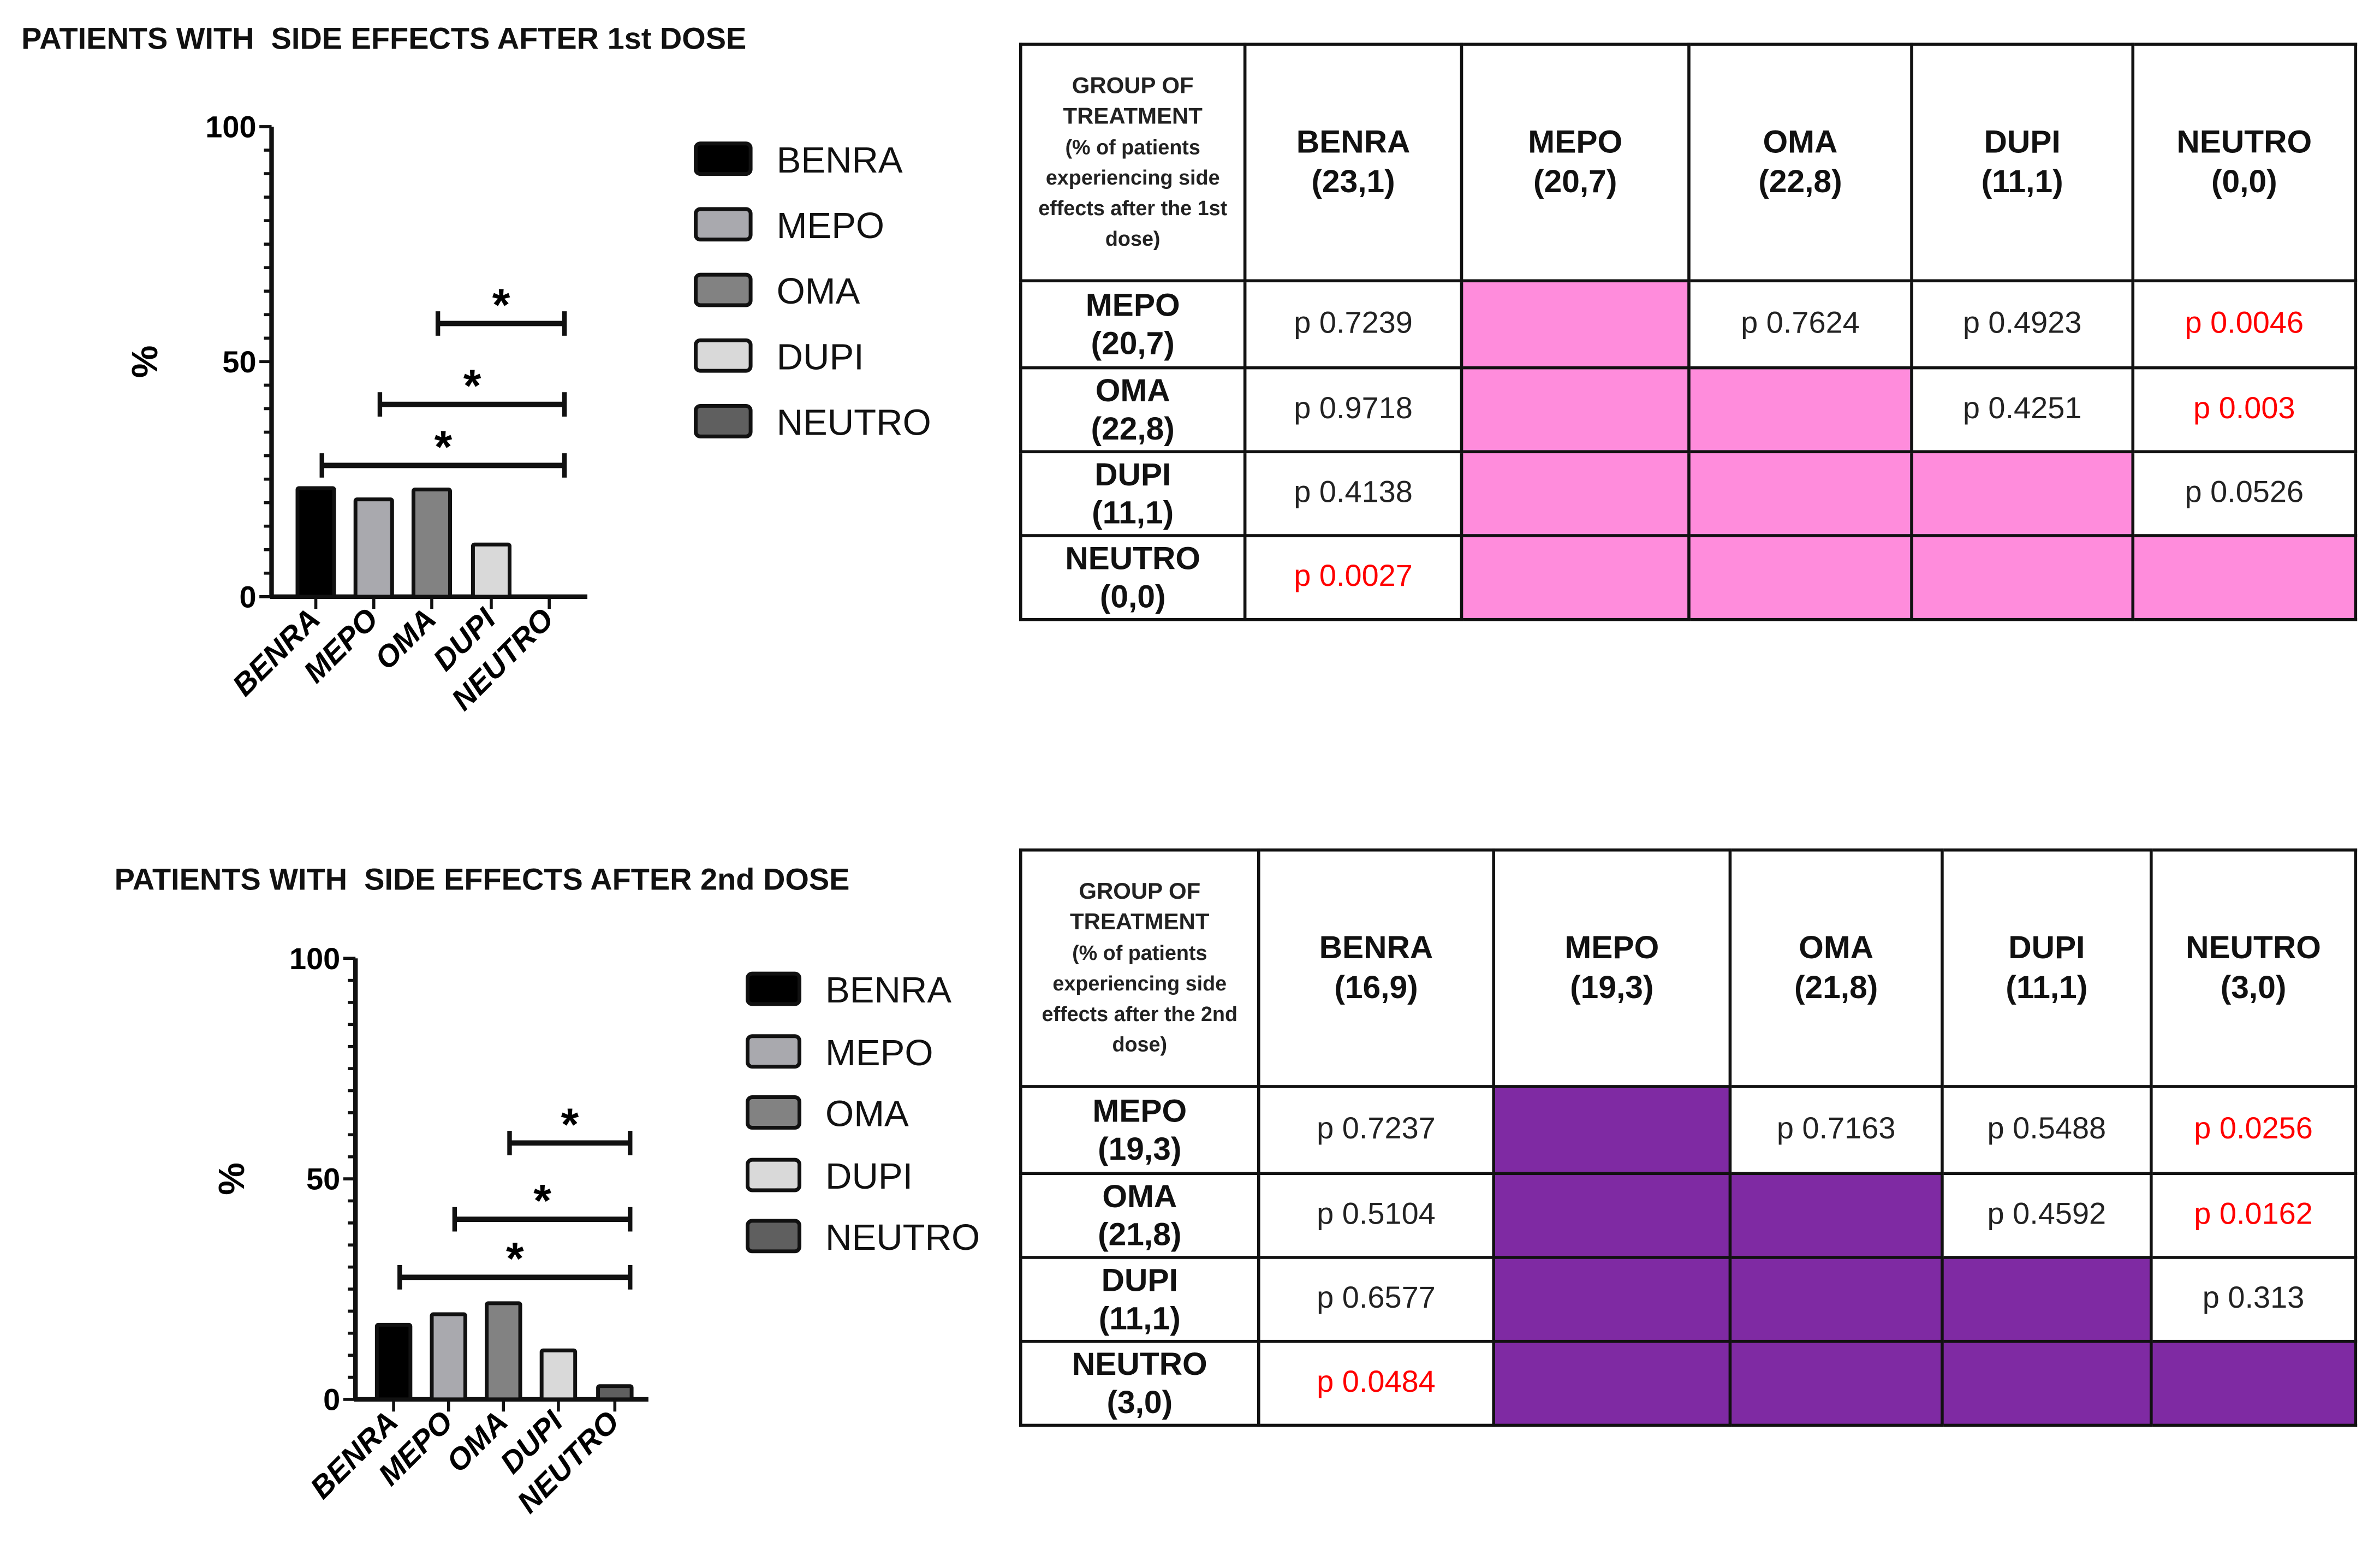 The width and height of the screenshot is (2380, 1549). Describe the element at coordinates (1376, 1383) in the screenshot. I see `significant-p-value-cell: p 0.0484` at that location.